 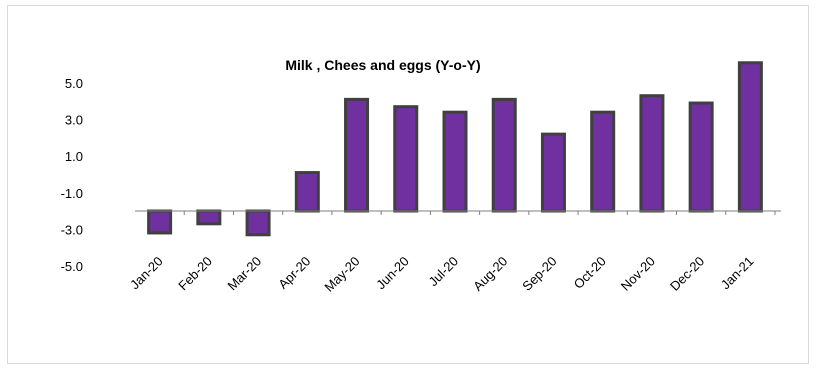 What do you see at coordinates (195, 274) in the screenshot?
I see `x-tick-label: Feb-20` at bounding box center [195, 274].